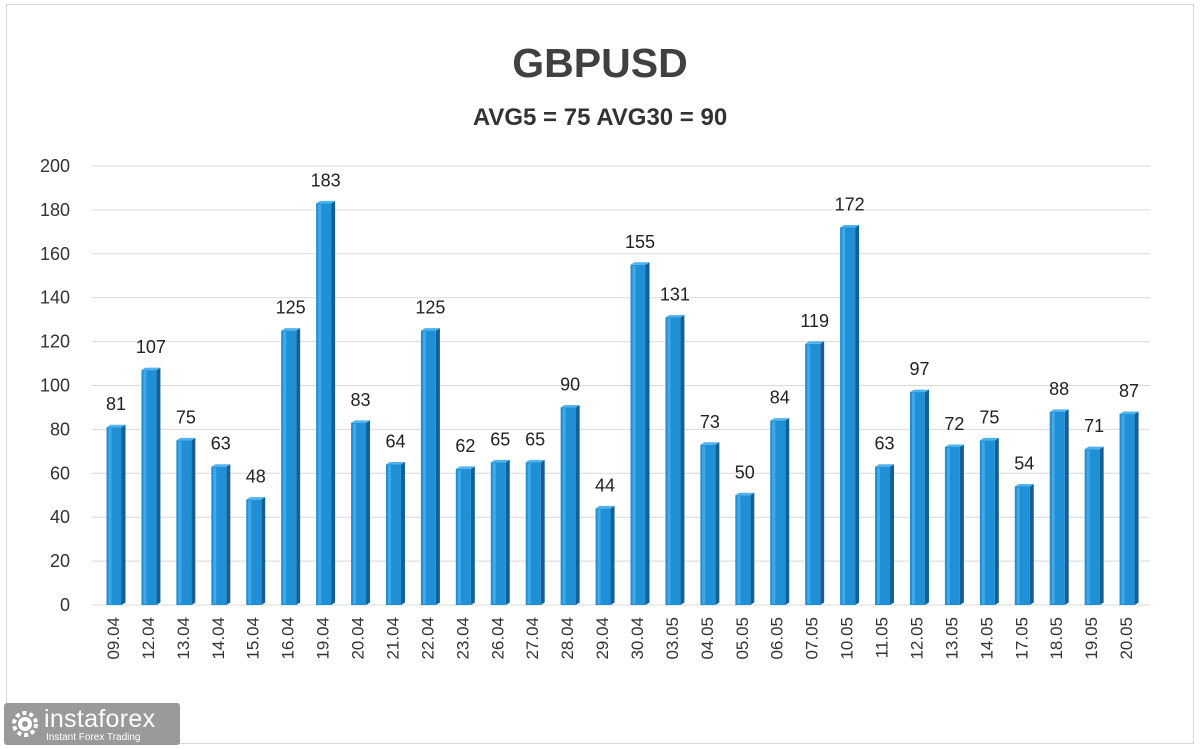 The width and height of the screenshot is (1200, 749). Describe the element at coordinates (256, 477) in the screenshot. I see `data-label: 48` at that location.